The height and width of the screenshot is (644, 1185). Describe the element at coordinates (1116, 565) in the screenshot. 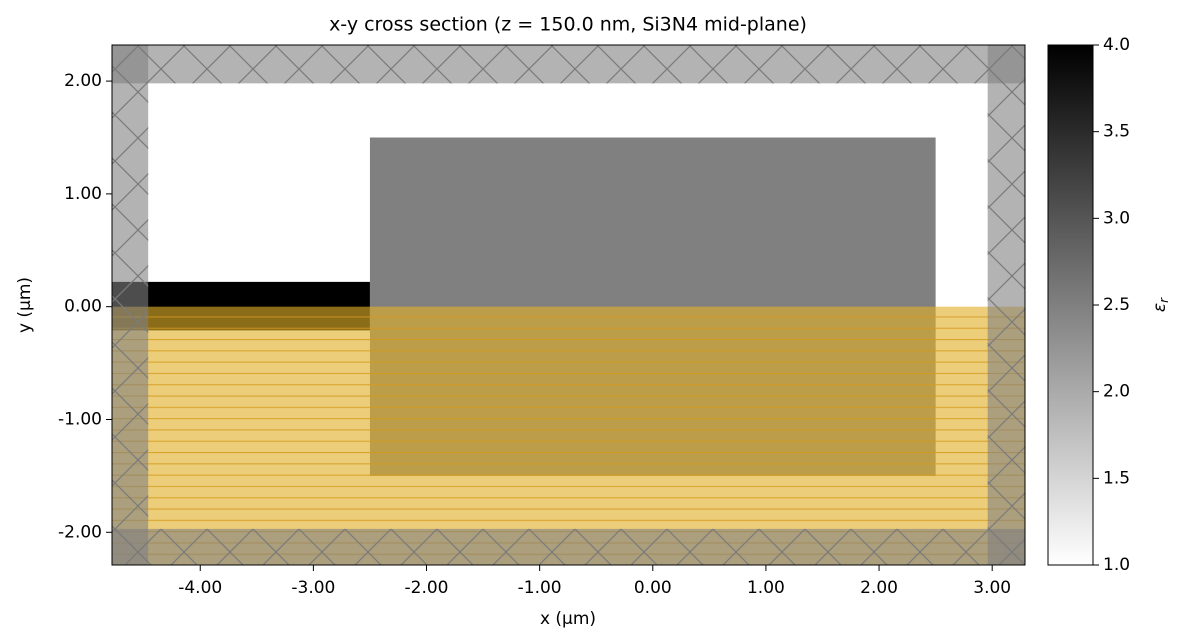

I see `colorbar-tick-label: 1.0` at that location.